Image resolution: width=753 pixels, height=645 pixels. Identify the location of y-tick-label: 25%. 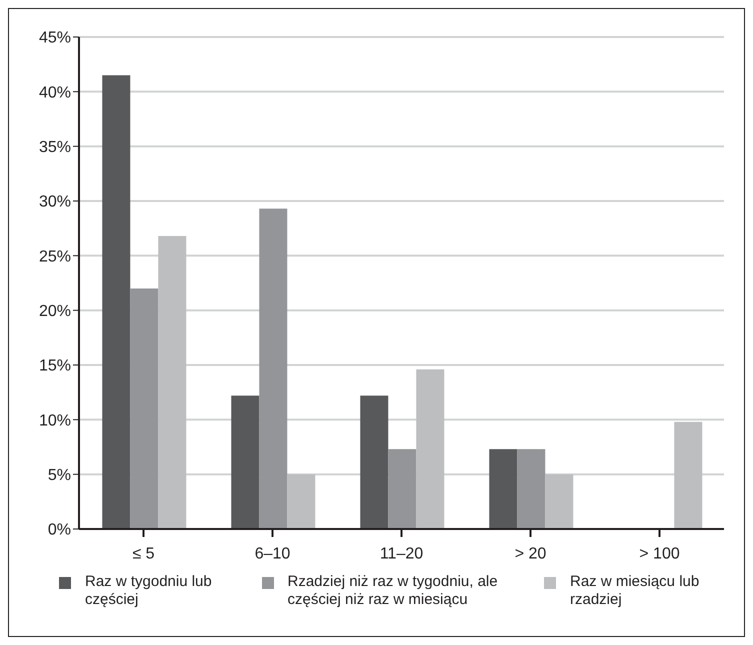
(54, 257).